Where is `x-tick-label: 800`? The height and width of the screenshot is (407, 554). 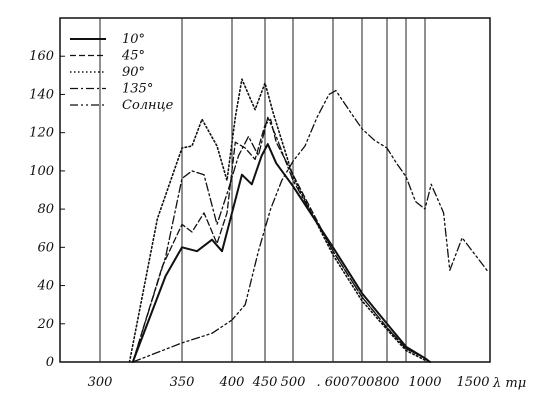 x-tick-label: 800 is located at coordinates (387, 382).